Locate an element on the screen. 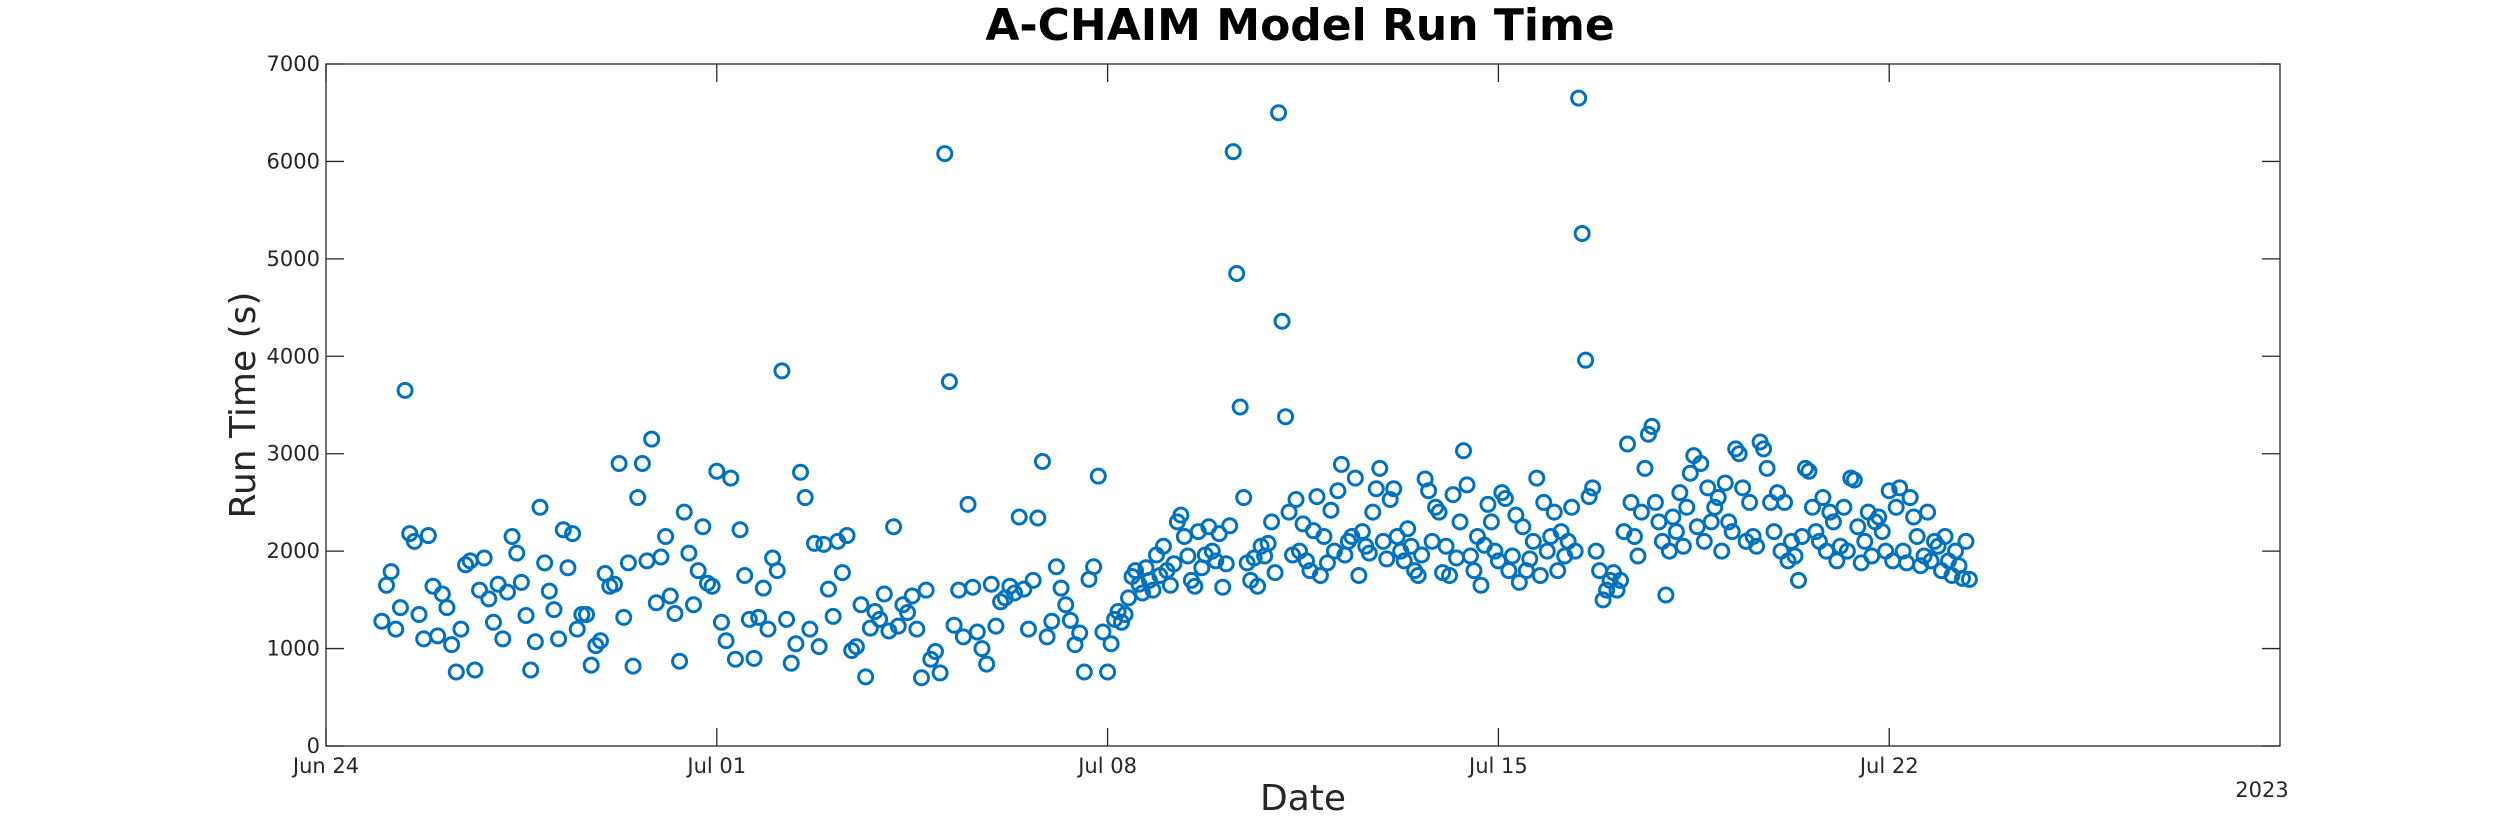  y-tick-label: 1000 is located at coordinates (293, 649).